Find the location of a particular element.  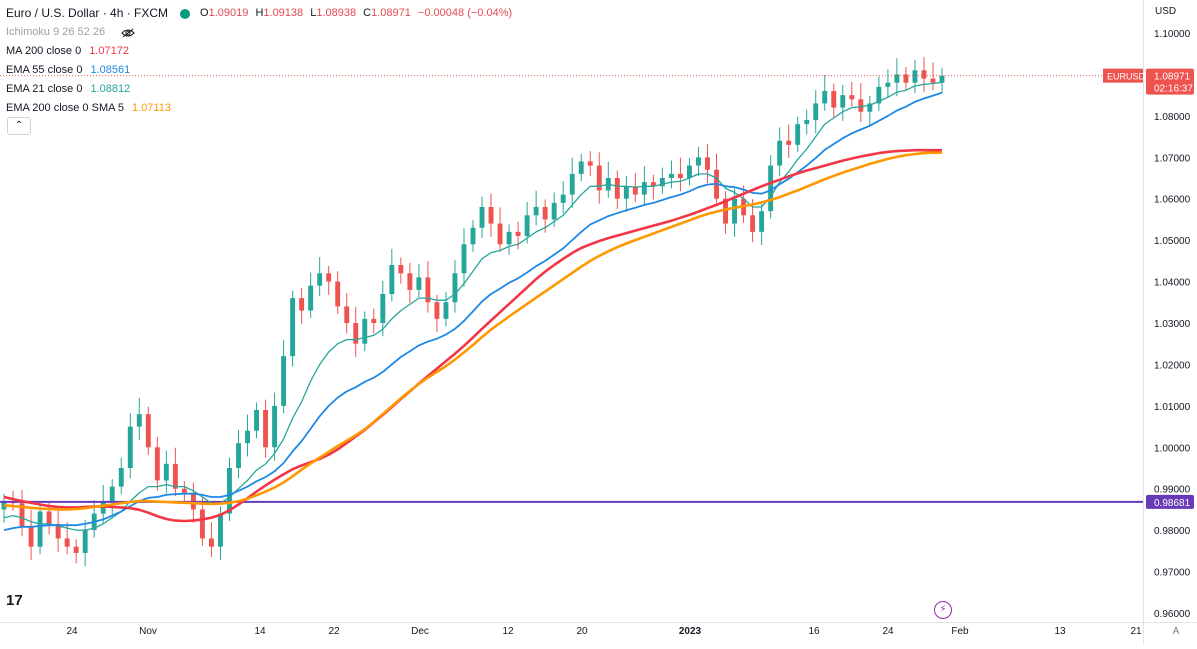

low-value: 1.08938 is located at coordinates (336, 13).